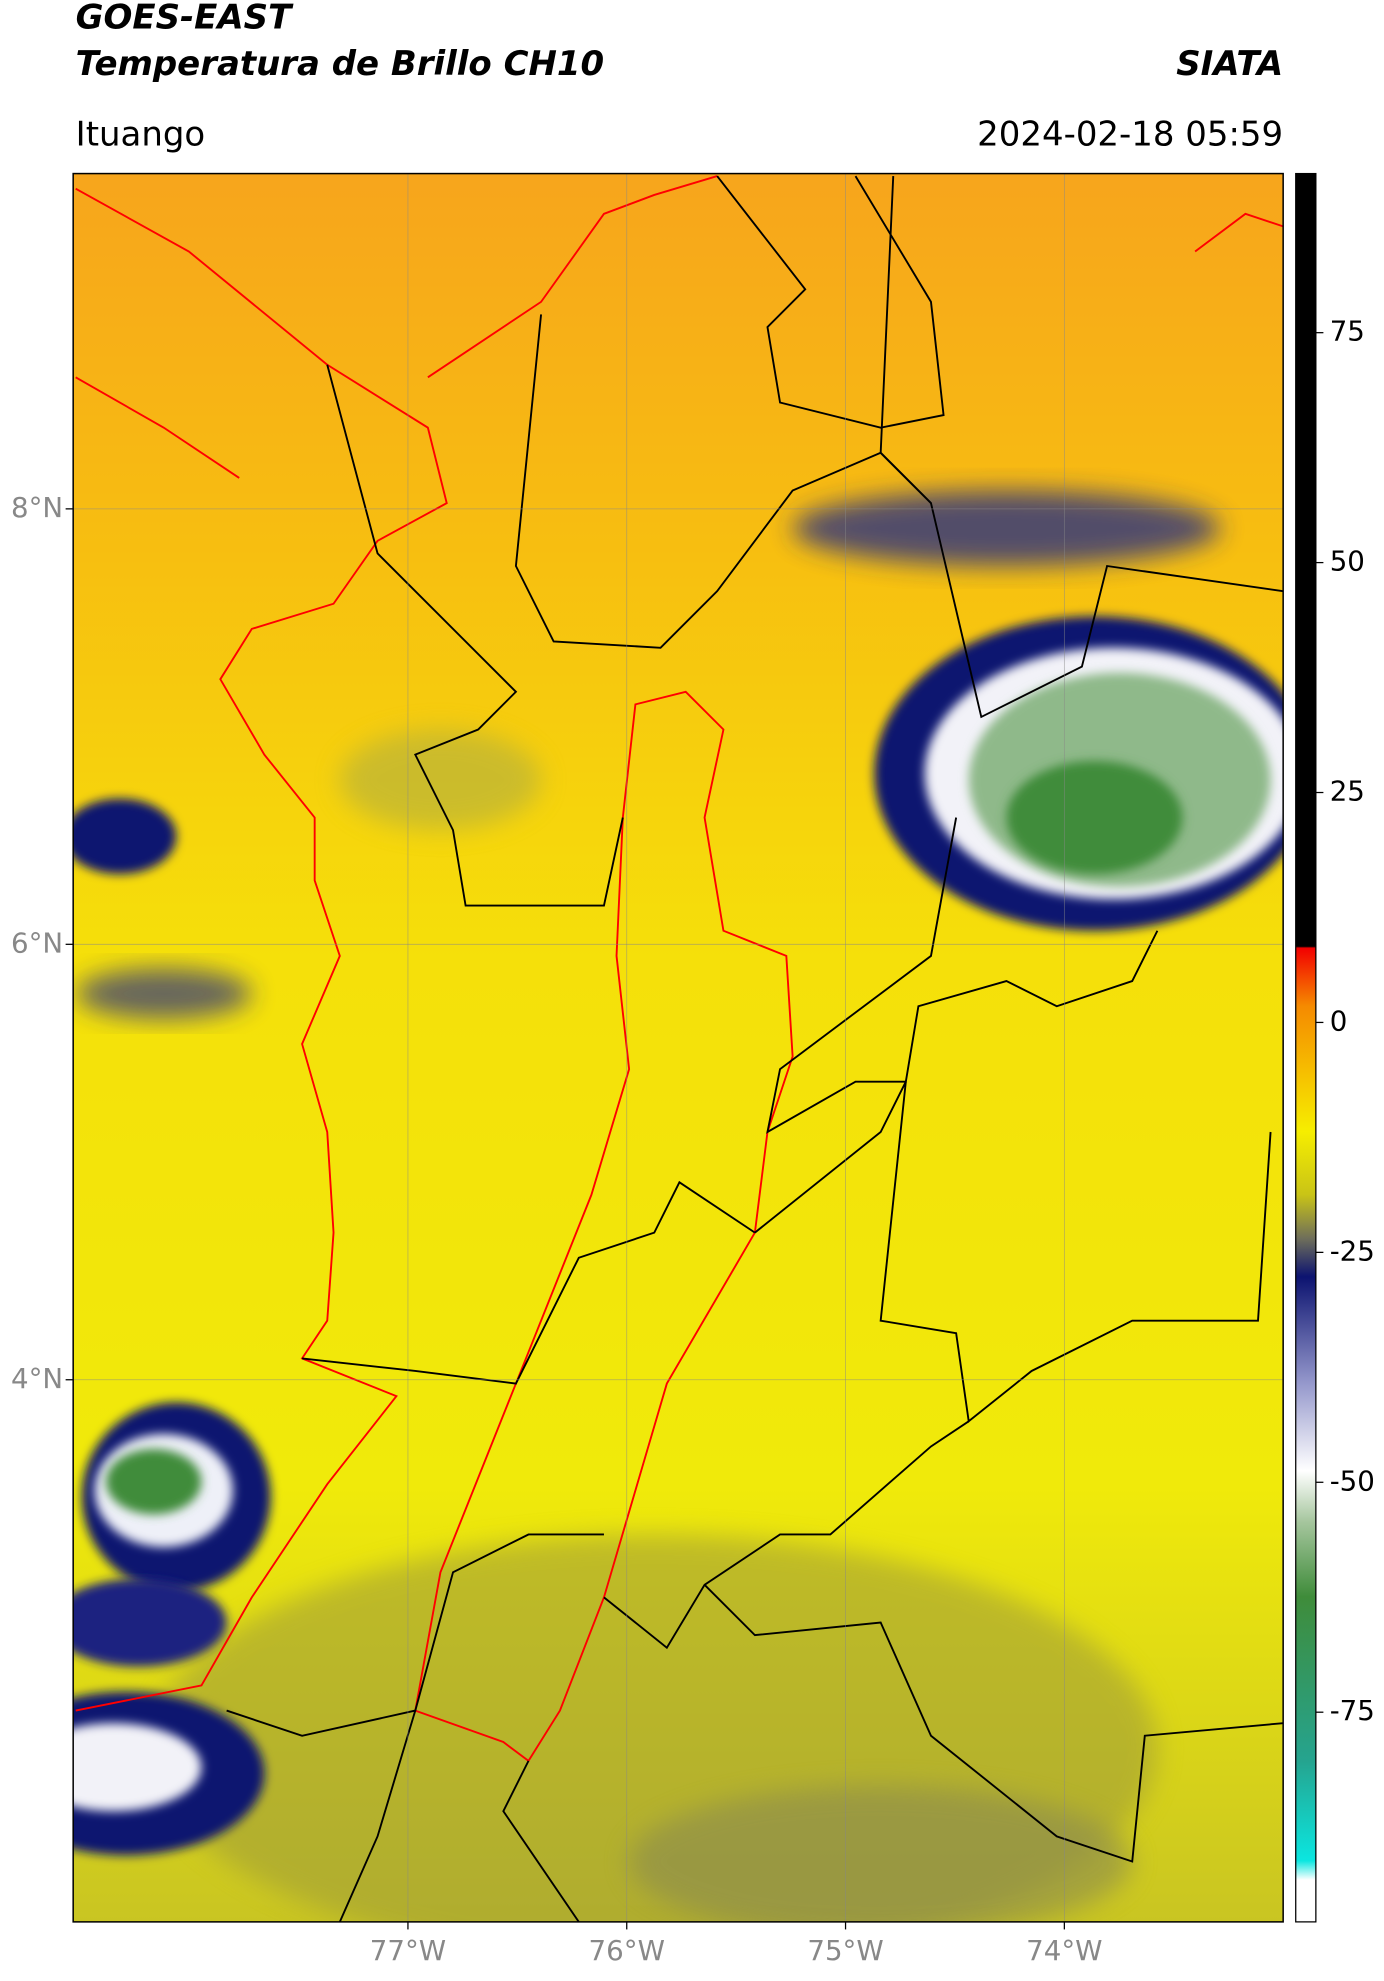  Describe the element at coordinates (1352, 1250) in the screenshot. I see `colorbar-tick-label: -25` at that location.